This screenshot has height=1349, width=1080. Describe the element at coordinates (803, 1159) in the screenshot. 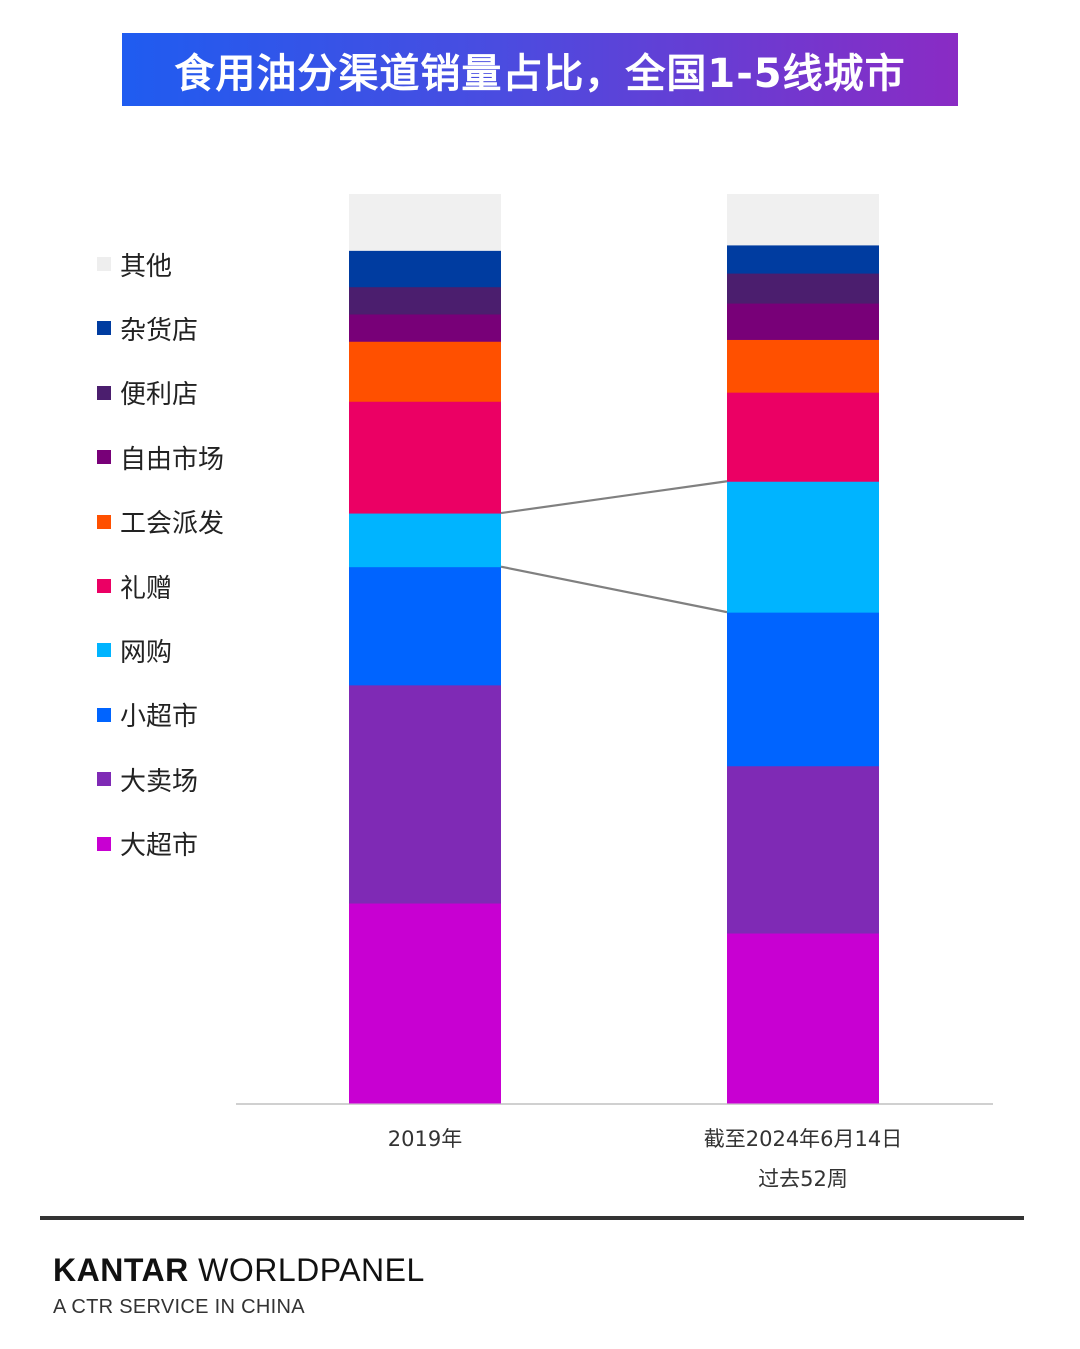

I see `category-label-2: 截至2024年6月14日 过去52周` at that location.